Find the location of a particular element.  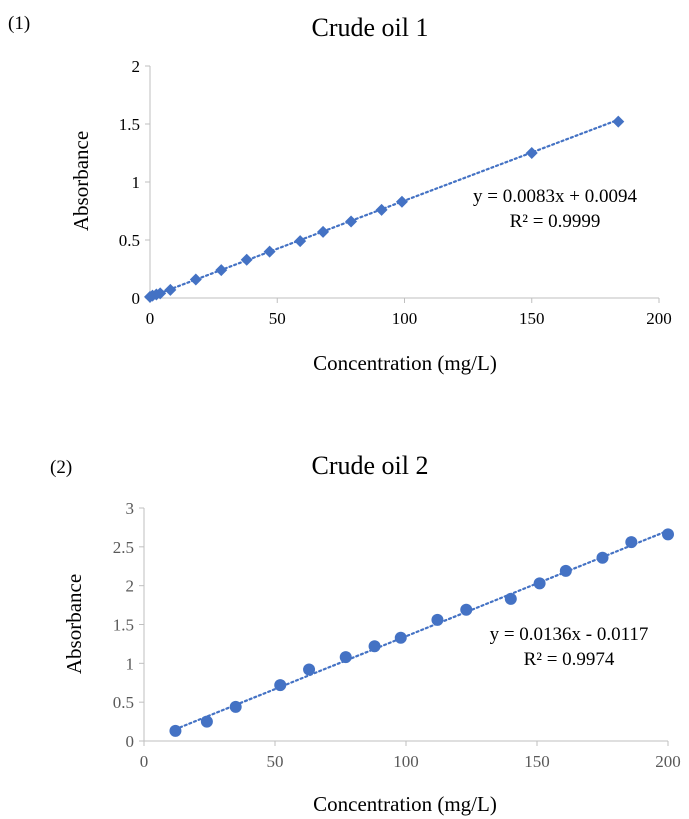

panel-label-2: (2) is located at coordinates (61, 467).